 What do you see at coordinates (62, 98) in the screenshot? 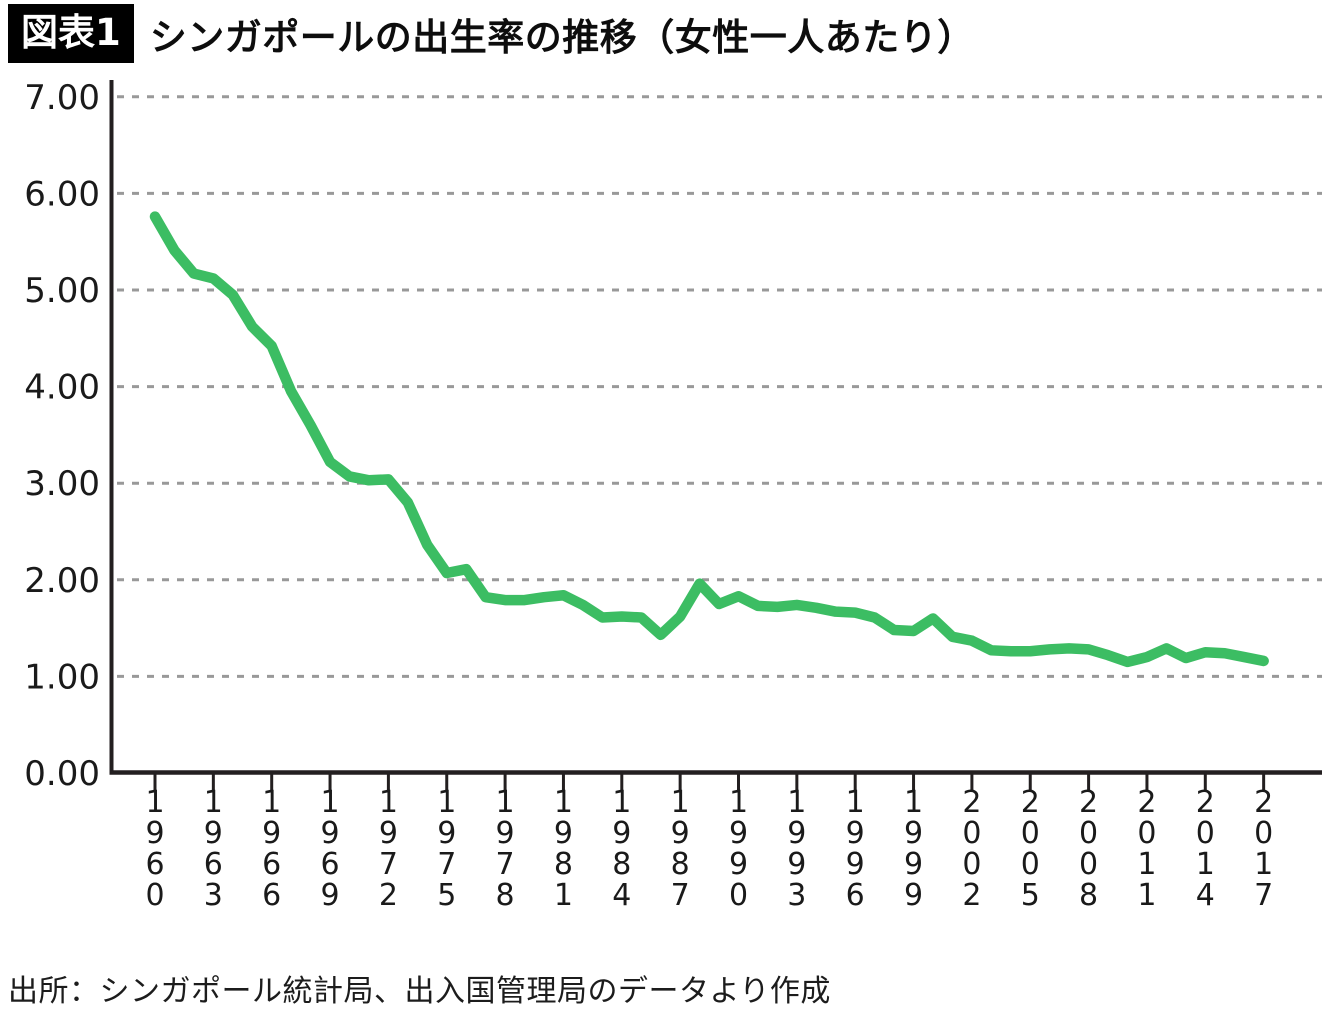
I see `y-axis-label: 7.00` at bounding box center [62, 98].